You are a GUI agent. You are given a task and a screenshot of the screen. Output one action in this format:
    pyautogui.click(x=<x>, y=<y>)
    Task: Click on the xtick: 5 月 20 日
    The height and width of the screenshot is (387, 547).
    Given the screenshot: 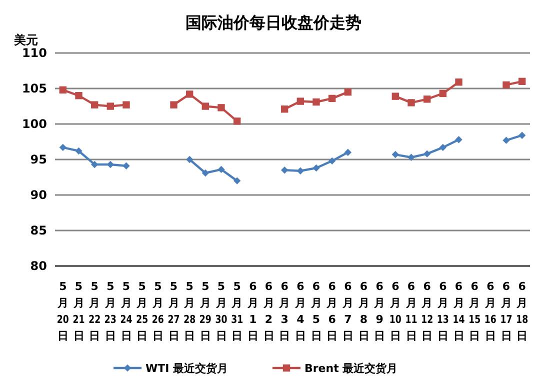 What is the action you would take?
    pyautogui.click(x=64, y=311)
    